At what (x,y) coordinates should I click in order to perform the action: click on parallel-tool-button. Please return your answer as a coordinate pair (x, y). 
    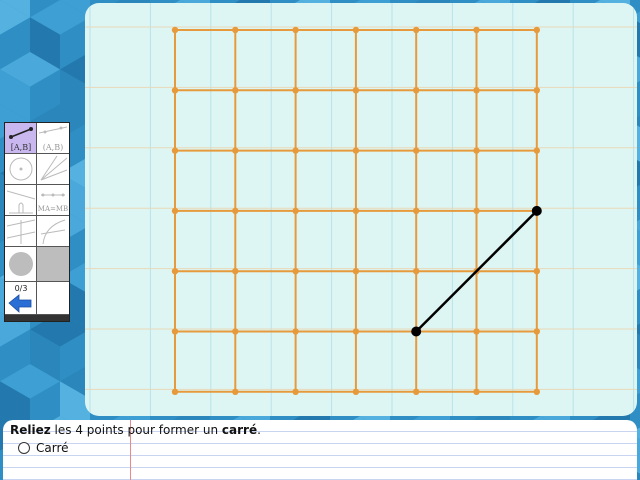
    Looking at the image, I should click on (21, 231).